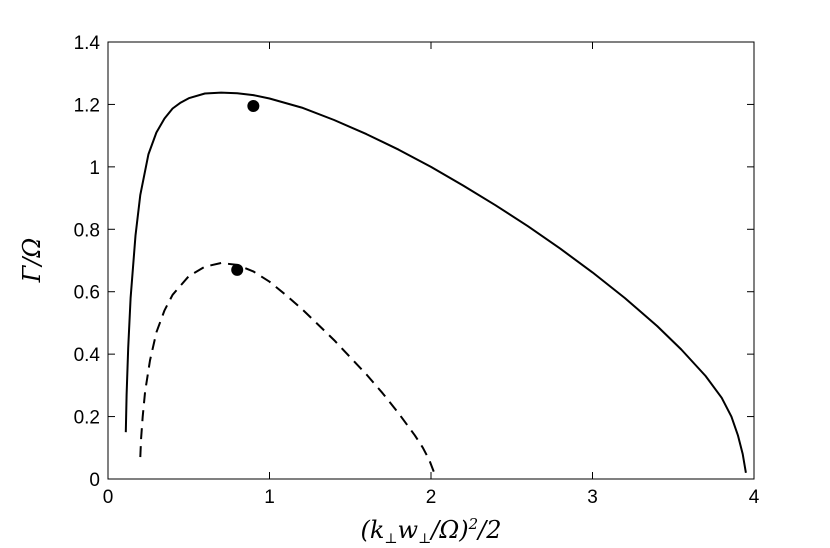  Describe the element at coordinates (87, 355) in the screenshot. I see `y-tick-label: 0.4` at that location.